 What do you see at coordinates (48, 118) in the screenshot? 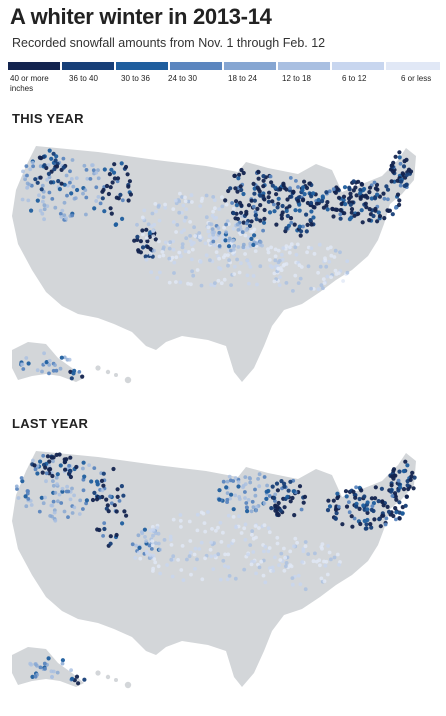
I see `map-label-this-year: THIS YEAR` at bounding box center [48, 118].